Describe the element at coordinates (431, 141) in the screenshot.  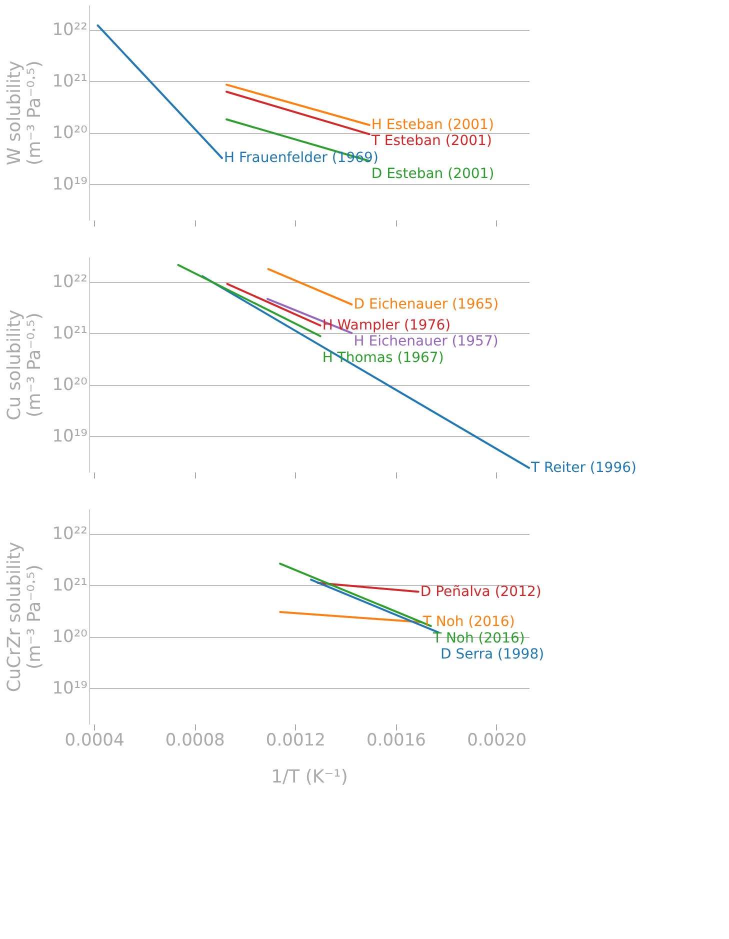
I see `series-label: T Esteban (2001)` at that location.